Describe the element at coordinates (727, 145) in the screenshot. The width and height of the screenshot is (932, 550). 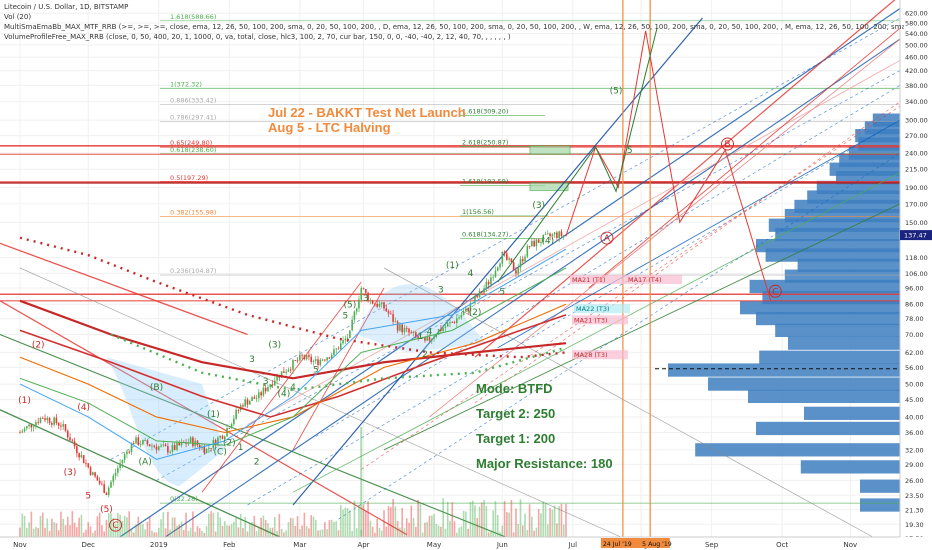
I see `wave-label: B` at that location.